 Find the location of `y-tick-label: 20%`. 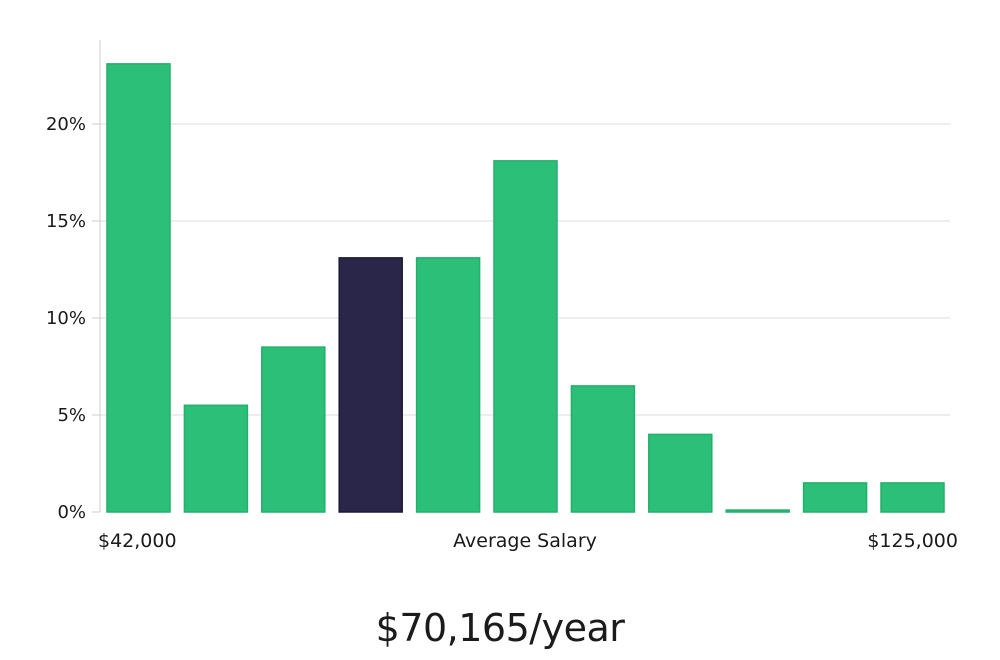

y-tick-label: 20% is located at coordinates (66, 124).